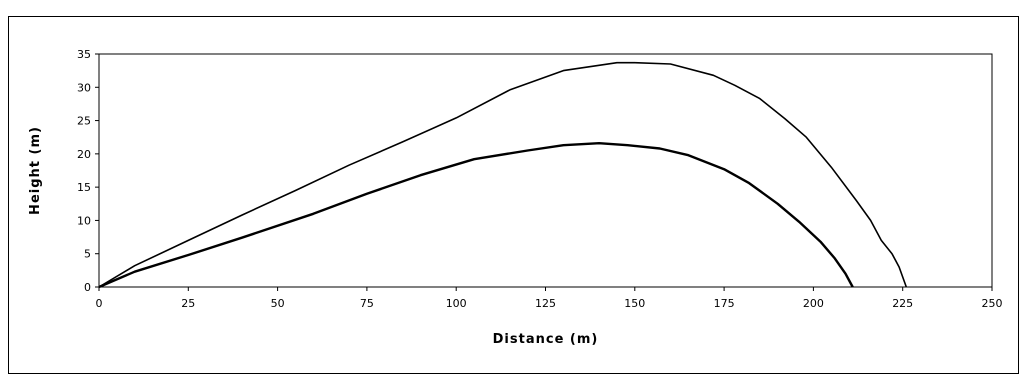 The width and height of the screenshot is (1027, 383). Describe the element at coordinates (87, 254) in the screenshot. I see `y-tick-label: 5` at that location.